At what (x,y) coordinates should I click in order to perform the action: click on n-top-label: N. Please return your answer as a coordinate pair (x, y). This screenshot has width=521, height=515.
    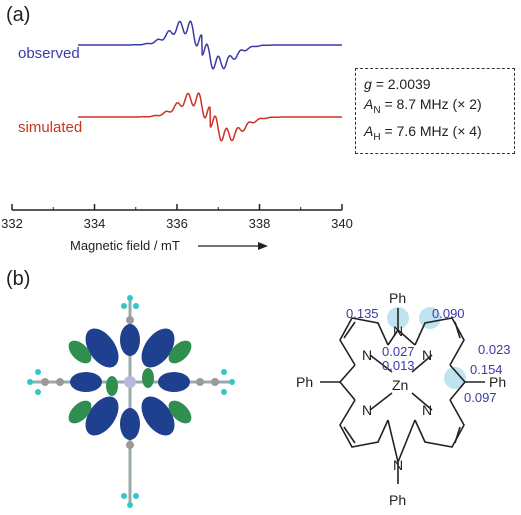
    Looking at the image, I should click on (398, 331).